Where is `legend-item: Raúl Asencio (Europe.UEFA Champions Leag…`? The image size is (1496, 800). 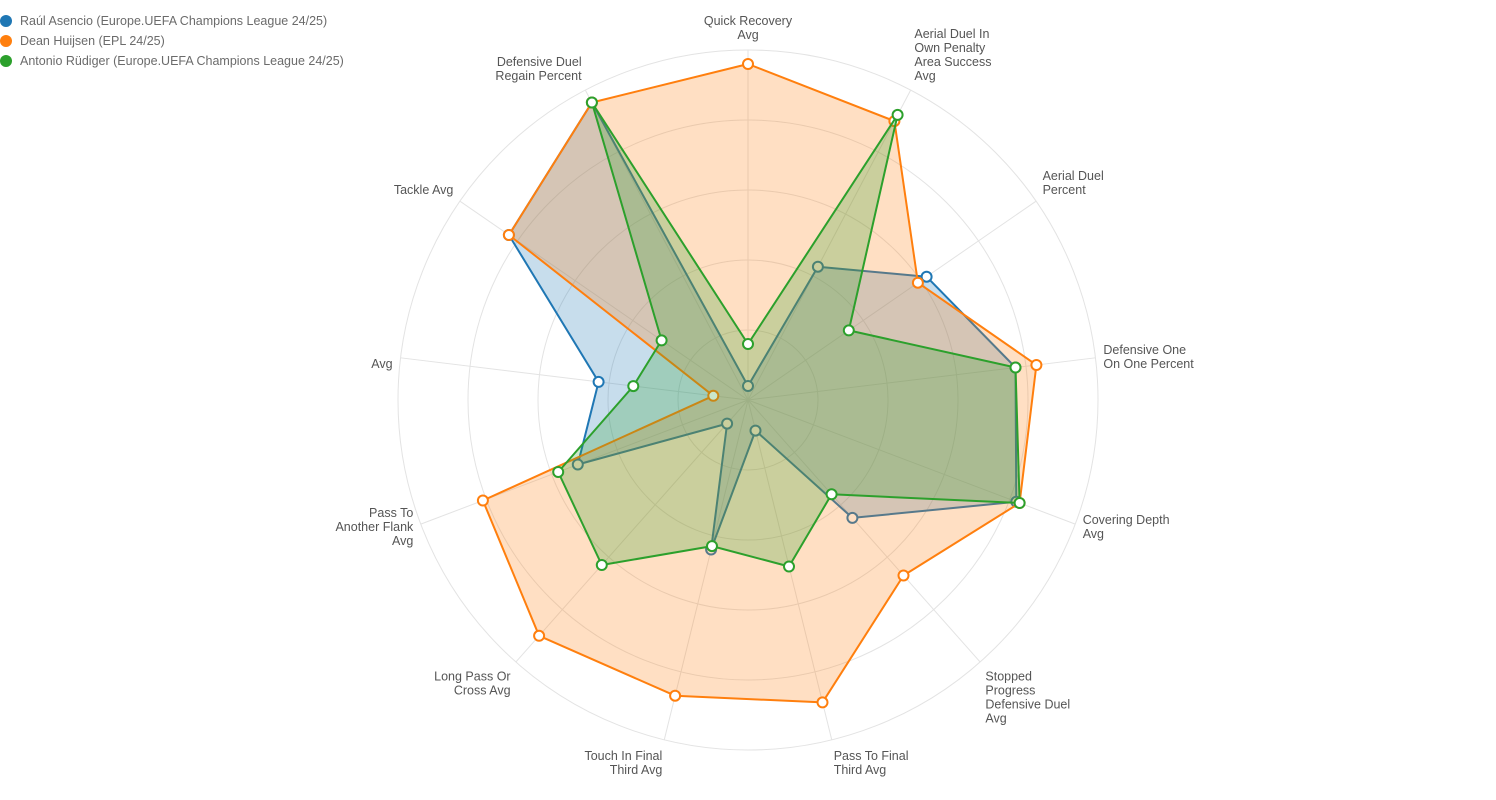 legend-item: Raúl Asencio (Europe.UEFA Champions Leag… is located at coordinates (172, 21).